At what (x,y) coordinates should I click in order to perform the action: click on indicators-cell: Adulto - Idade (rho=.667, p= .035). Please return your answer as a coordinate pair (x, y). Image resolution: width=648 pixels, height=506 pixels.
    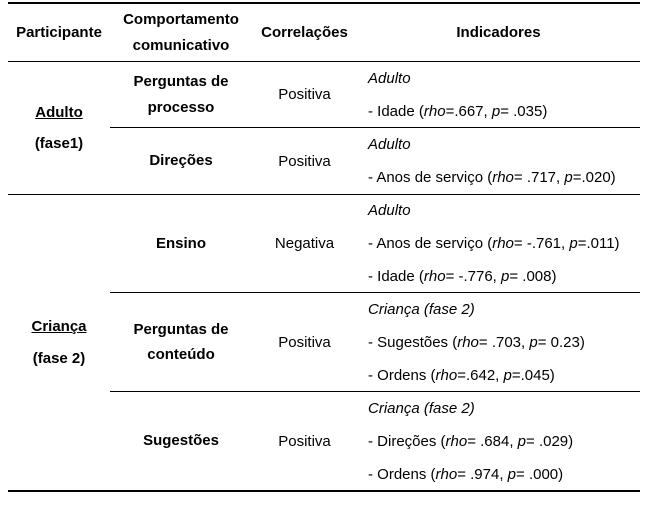
    Looking at the image, I should click on (498, 95).